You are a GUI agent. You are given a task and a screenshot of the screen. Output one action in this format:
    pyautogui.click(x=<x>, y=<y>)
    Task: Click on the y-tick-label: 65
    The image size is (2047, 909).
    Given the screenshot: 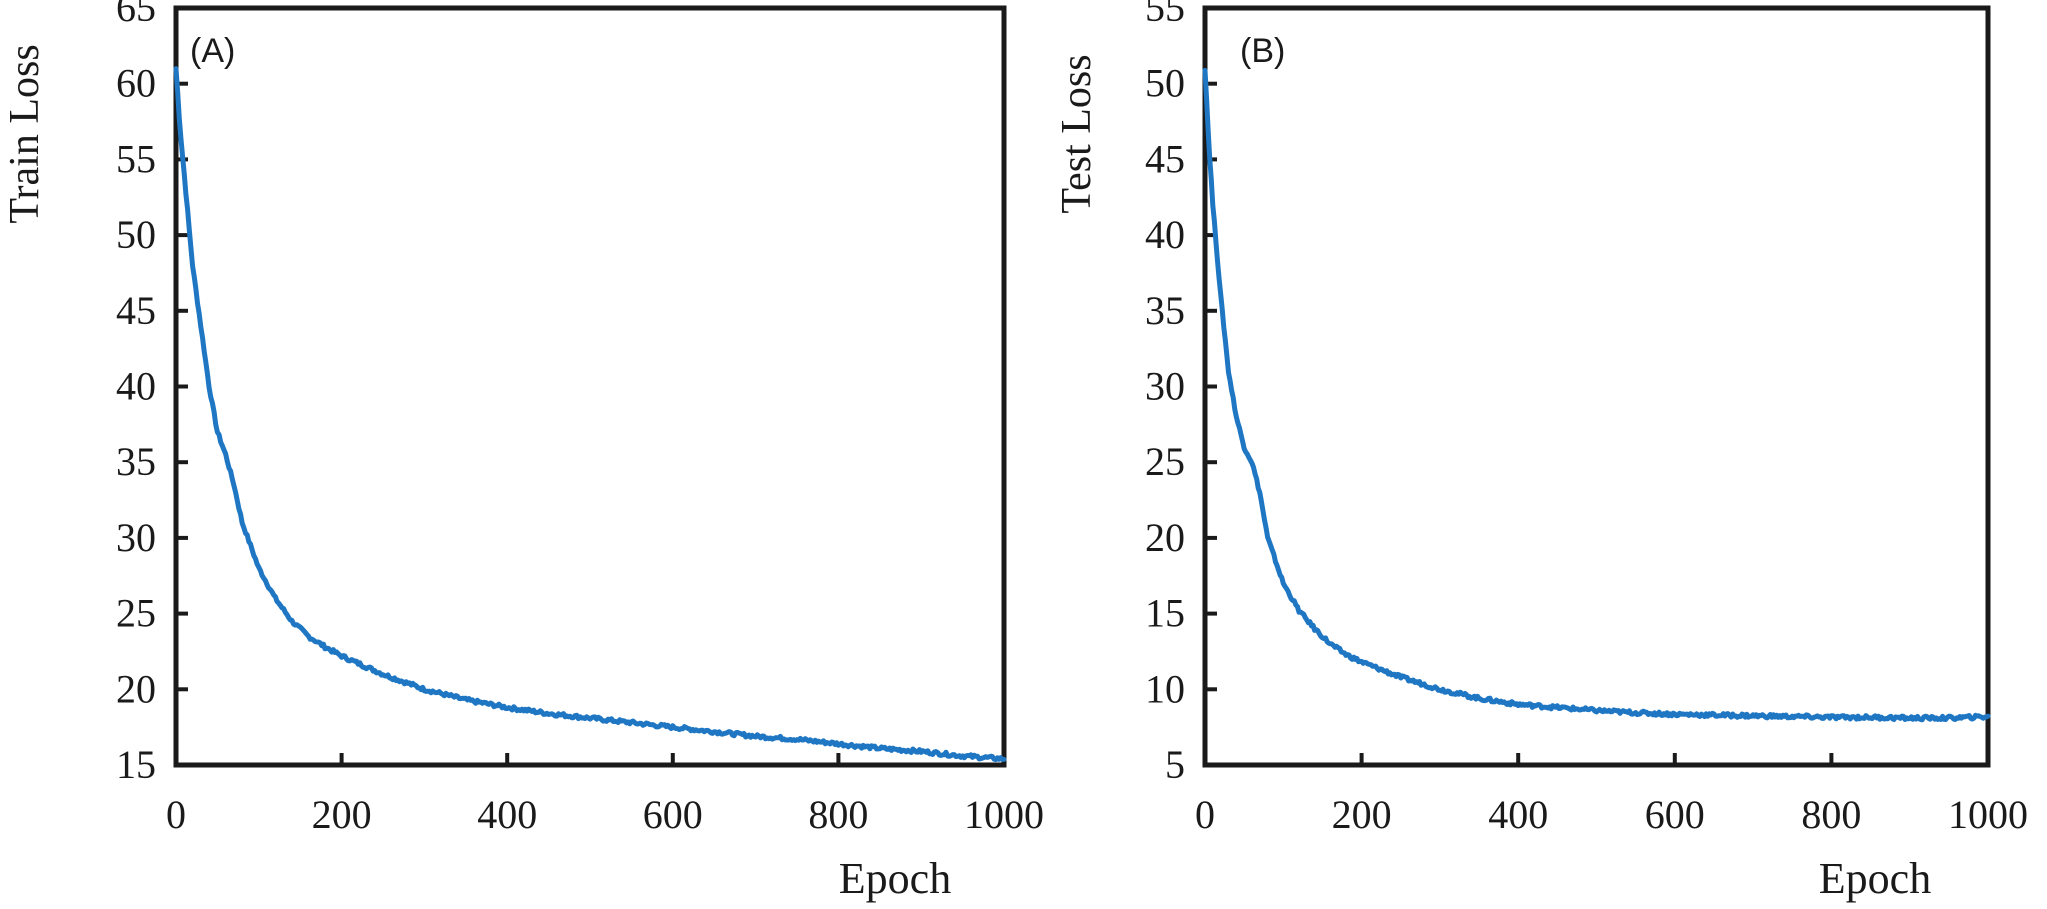 What is the action you would take?
    pyautogui.click(x=136, y=15)
    